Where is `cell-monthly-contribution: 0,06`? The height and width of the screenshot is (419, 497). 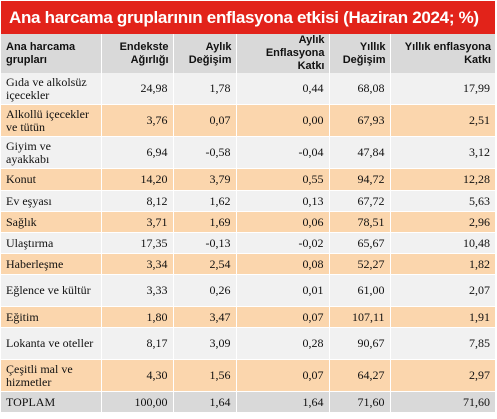
cell-monthly-contribution: 0,06 is located at coordinates (283, 222).